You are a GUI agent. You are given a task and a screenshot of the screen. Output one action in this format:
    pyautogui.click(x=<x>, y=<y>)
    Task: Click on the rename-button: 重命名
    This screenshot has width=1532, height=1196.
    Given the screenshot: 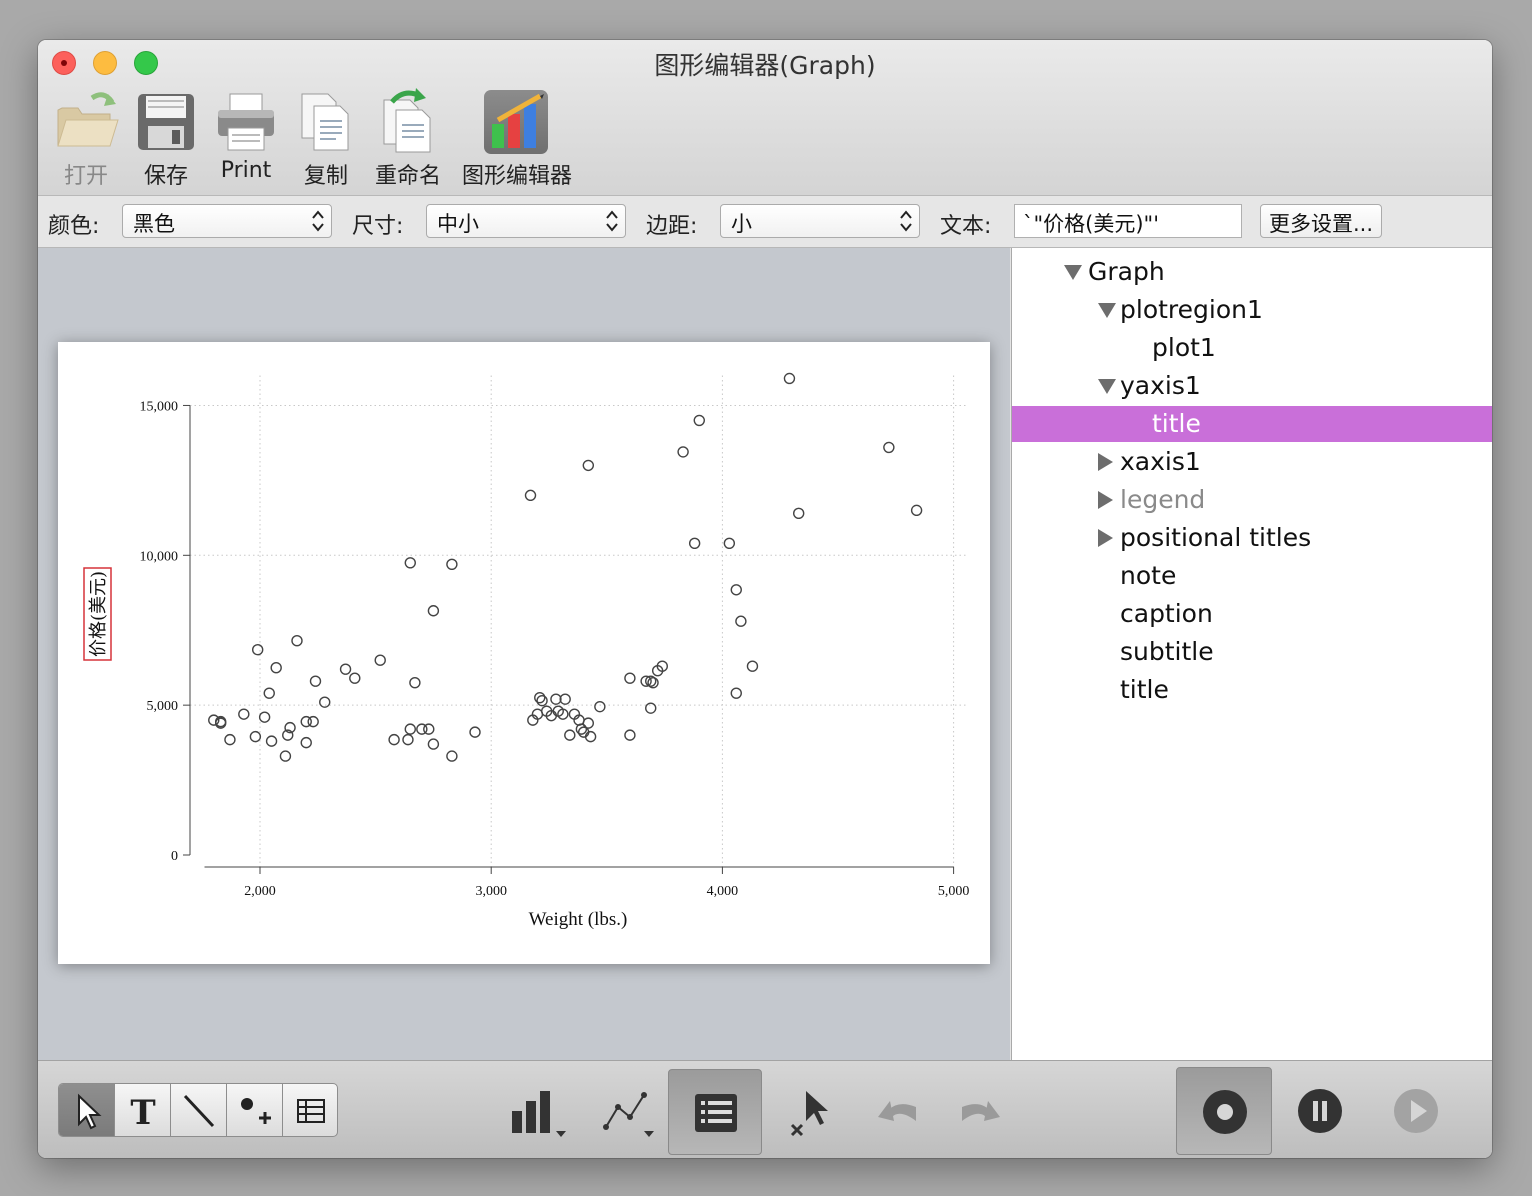 What is the action you would take?
    pyautogui.click(x=408, y=140)
    